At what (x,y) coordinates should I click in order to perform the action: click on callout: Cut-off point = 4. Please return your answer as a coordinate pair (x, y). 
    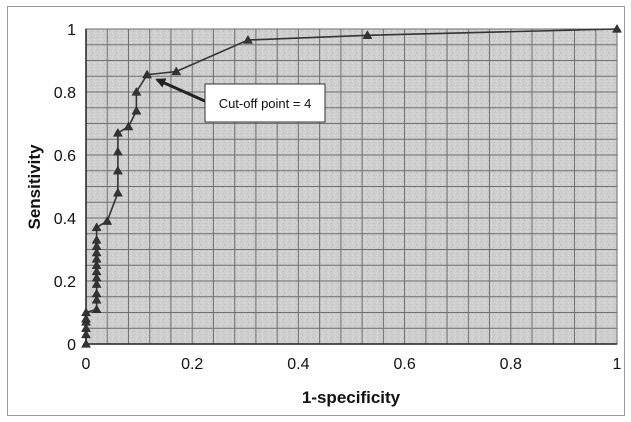
    Looking at the image, I should click on (240, 100).